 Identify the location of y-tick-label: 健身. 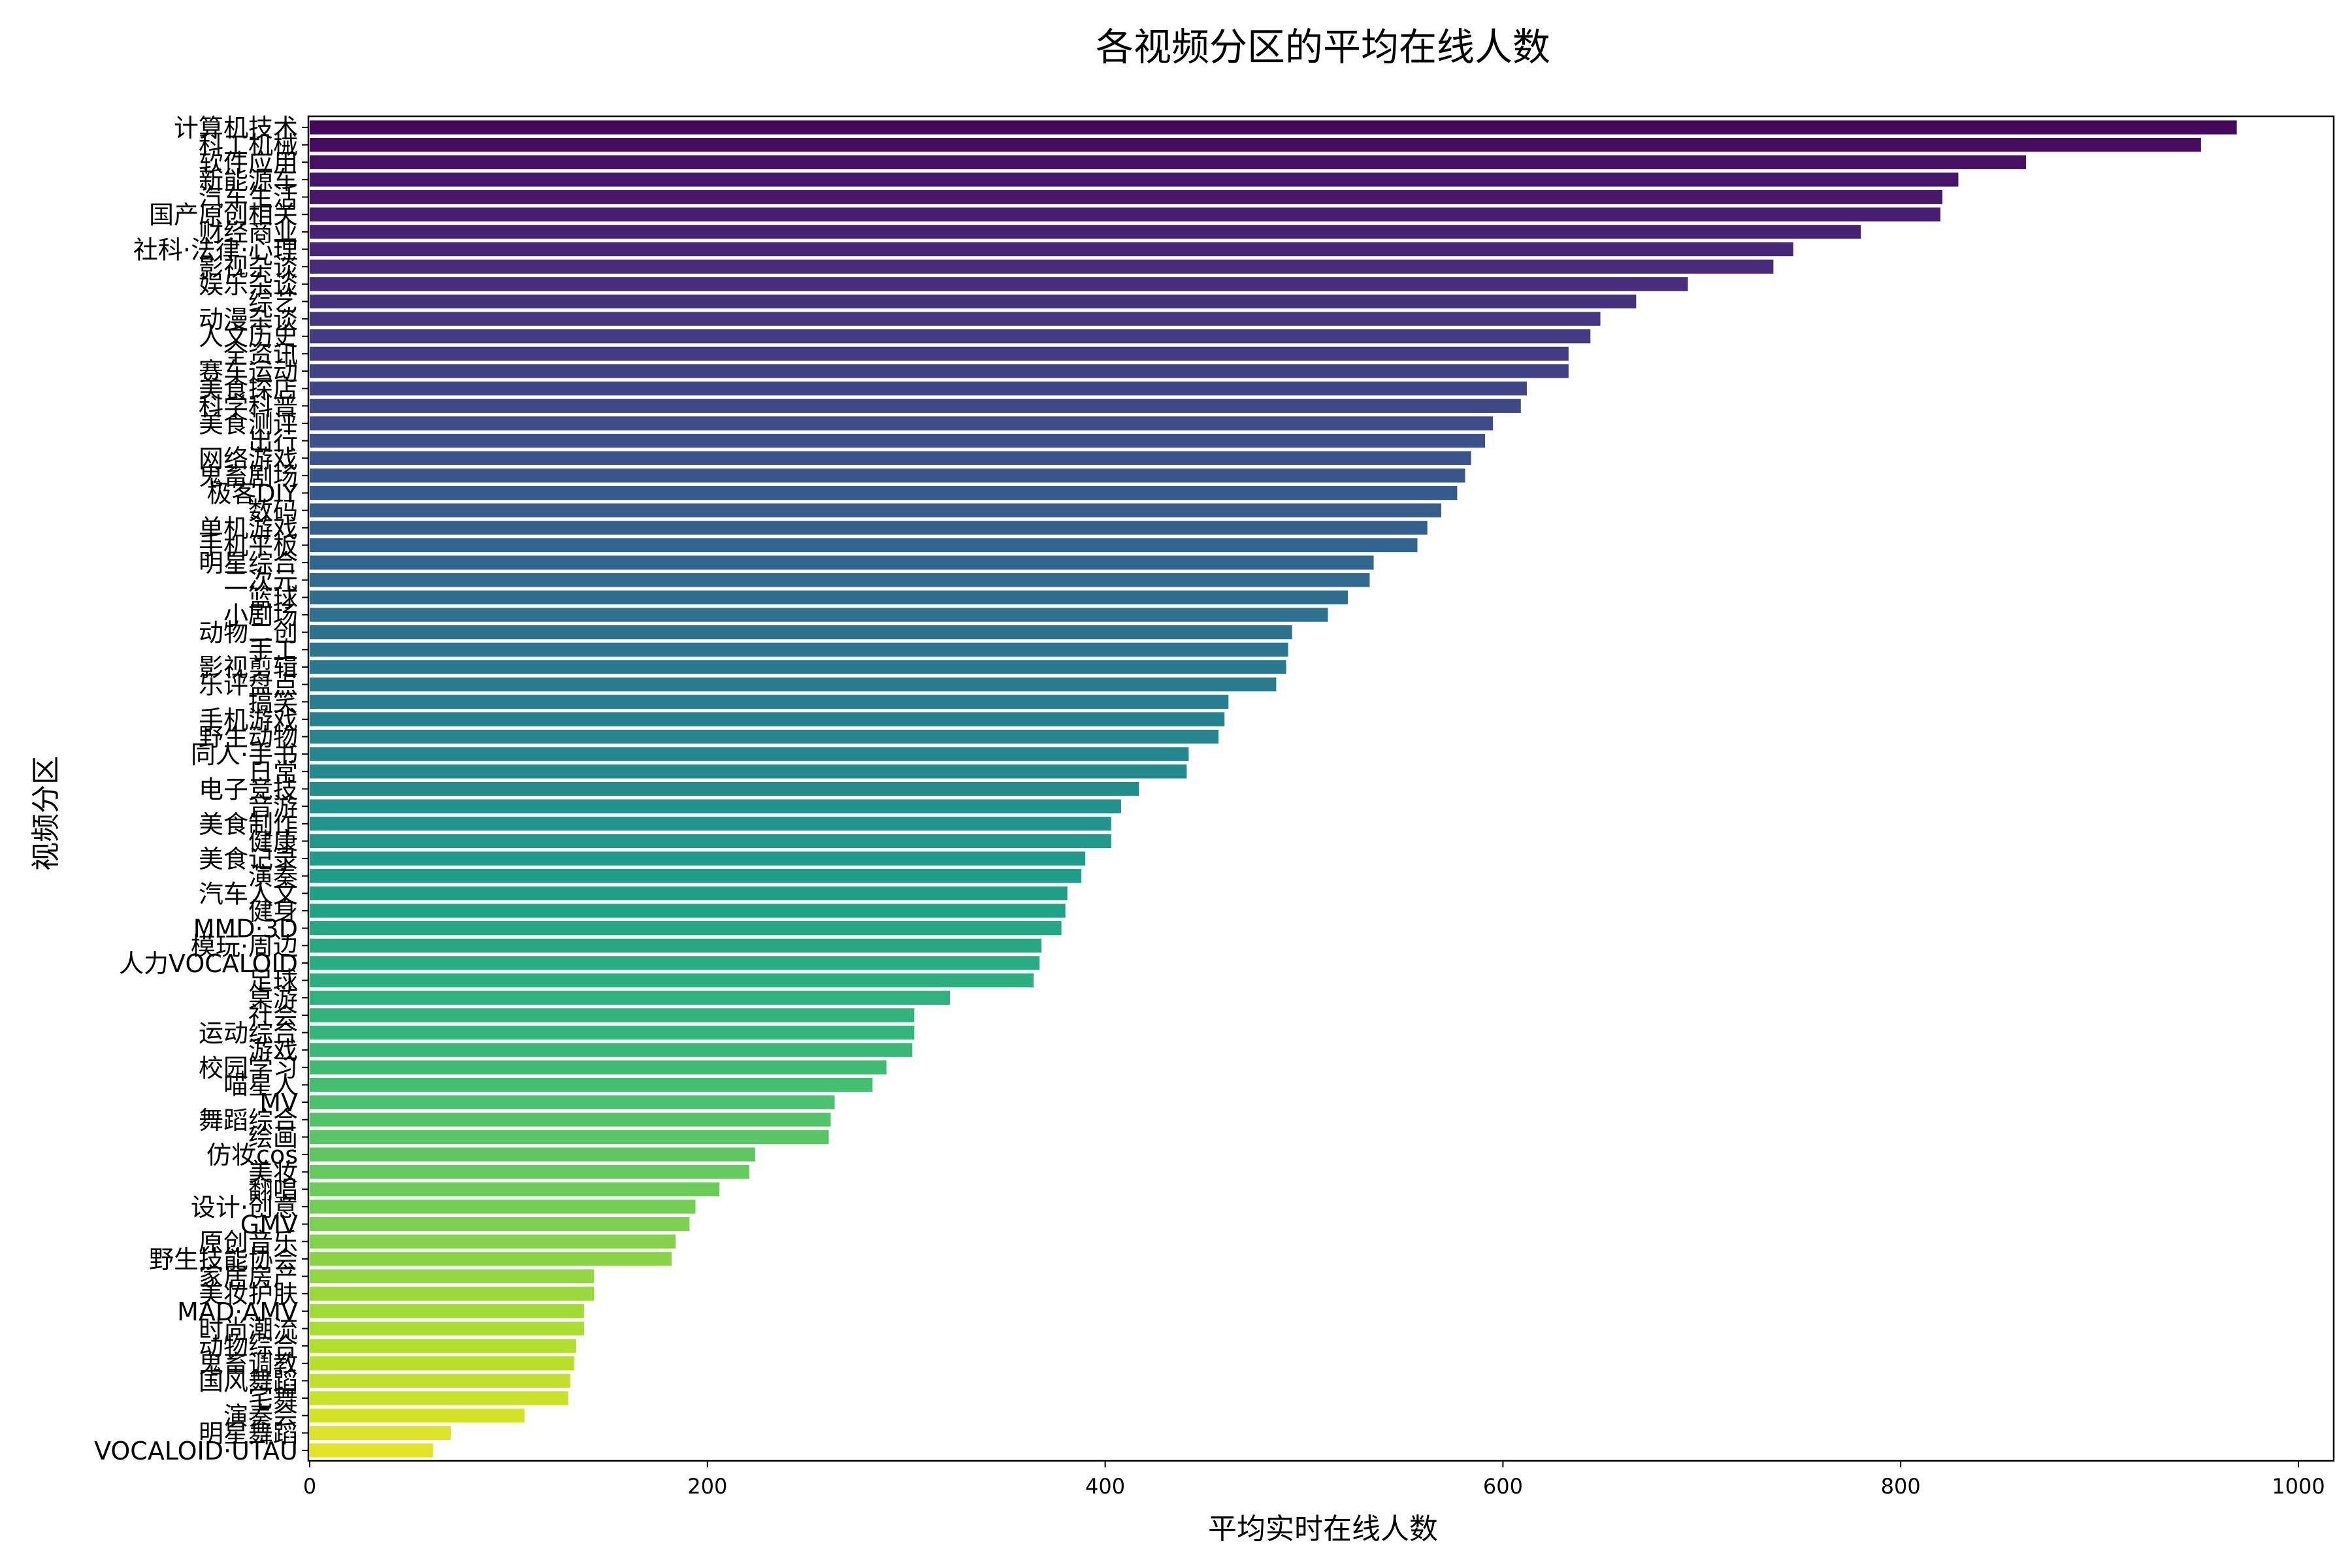
(273, 911).